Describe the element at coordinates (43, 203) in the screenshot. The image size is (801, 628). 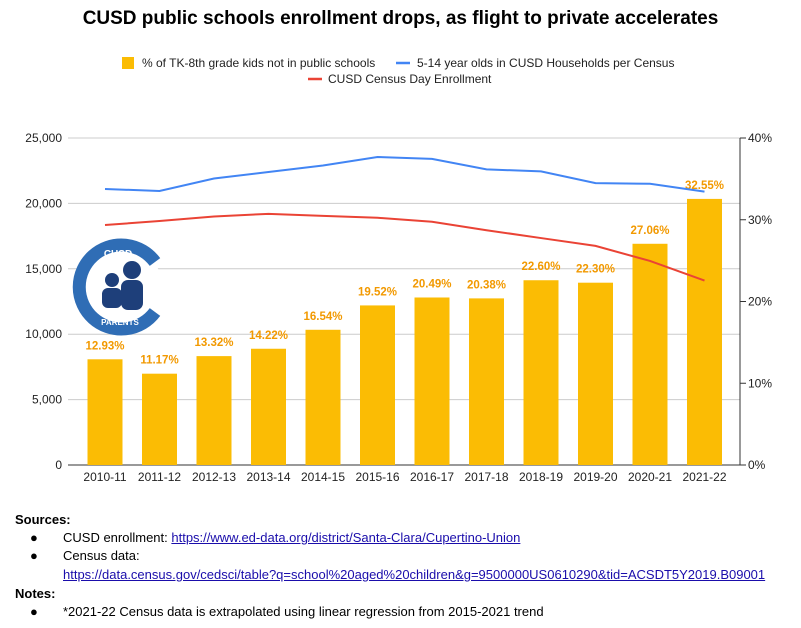
I see `left-tick-label: 20,000` at that location.